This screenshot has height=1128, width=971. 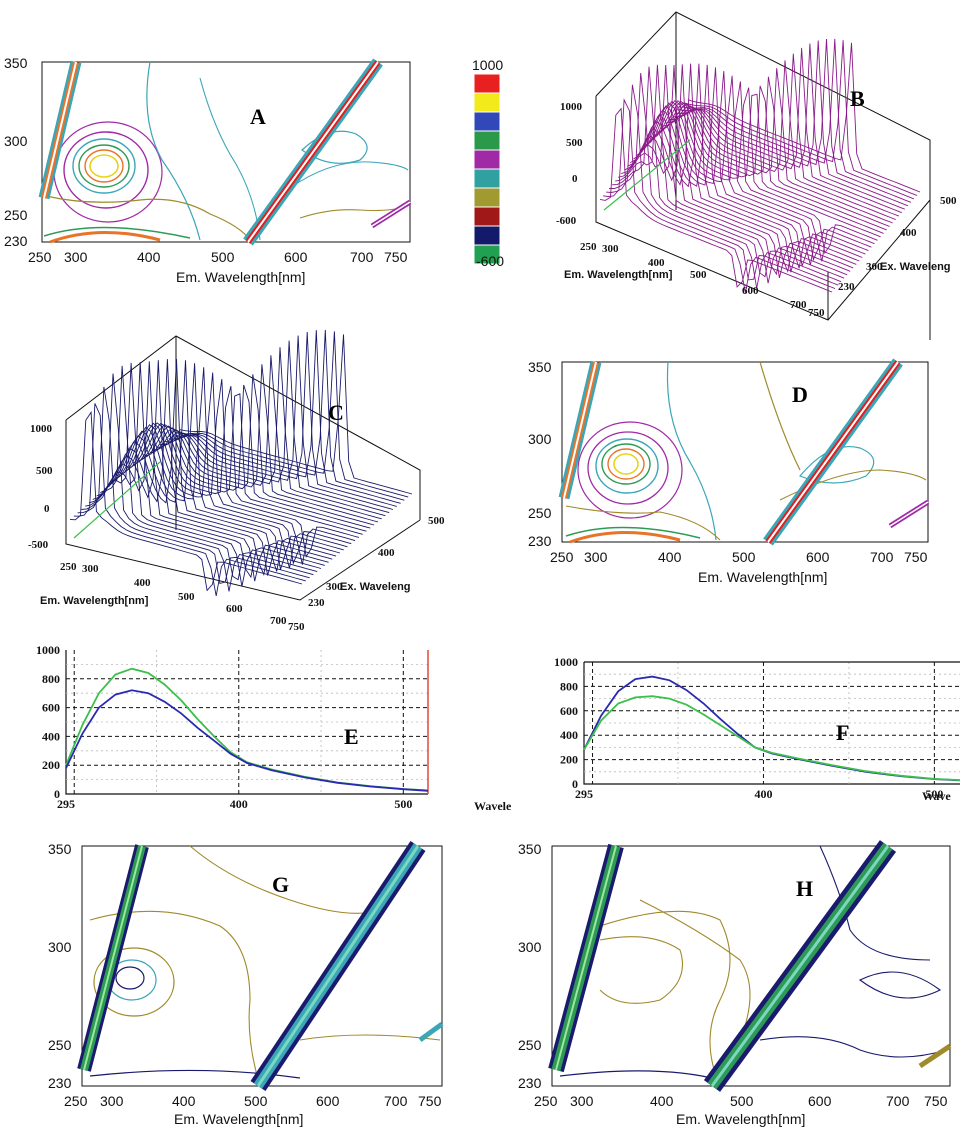 I want to click on colorbar-swatches, so click(x=487, y=169).